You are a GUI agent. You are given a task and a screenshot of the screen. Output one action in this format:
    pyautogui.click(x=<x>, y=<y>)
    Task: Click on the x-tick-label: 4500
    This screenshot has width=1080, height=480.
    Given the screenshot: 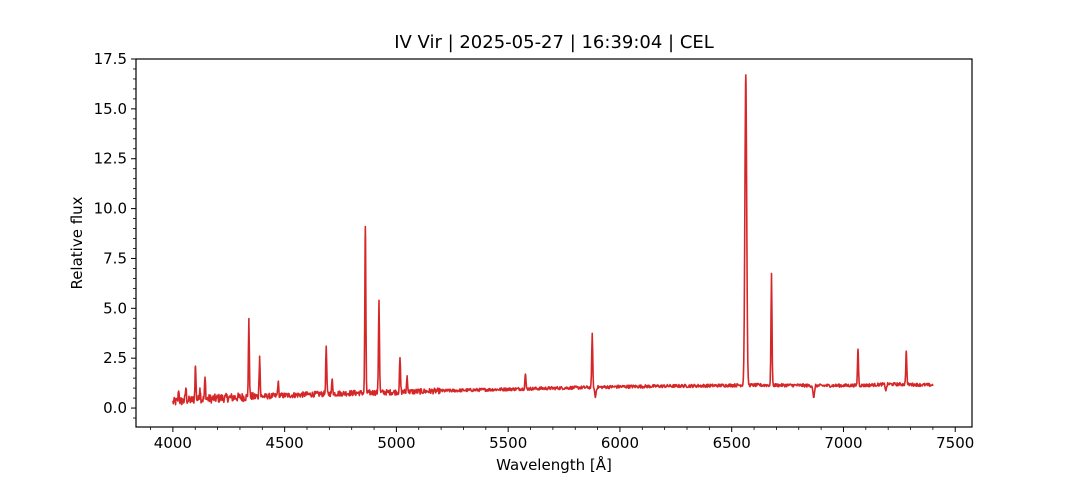 What is the action you would take?
    pyautogui.click(x=285, y=443)
    